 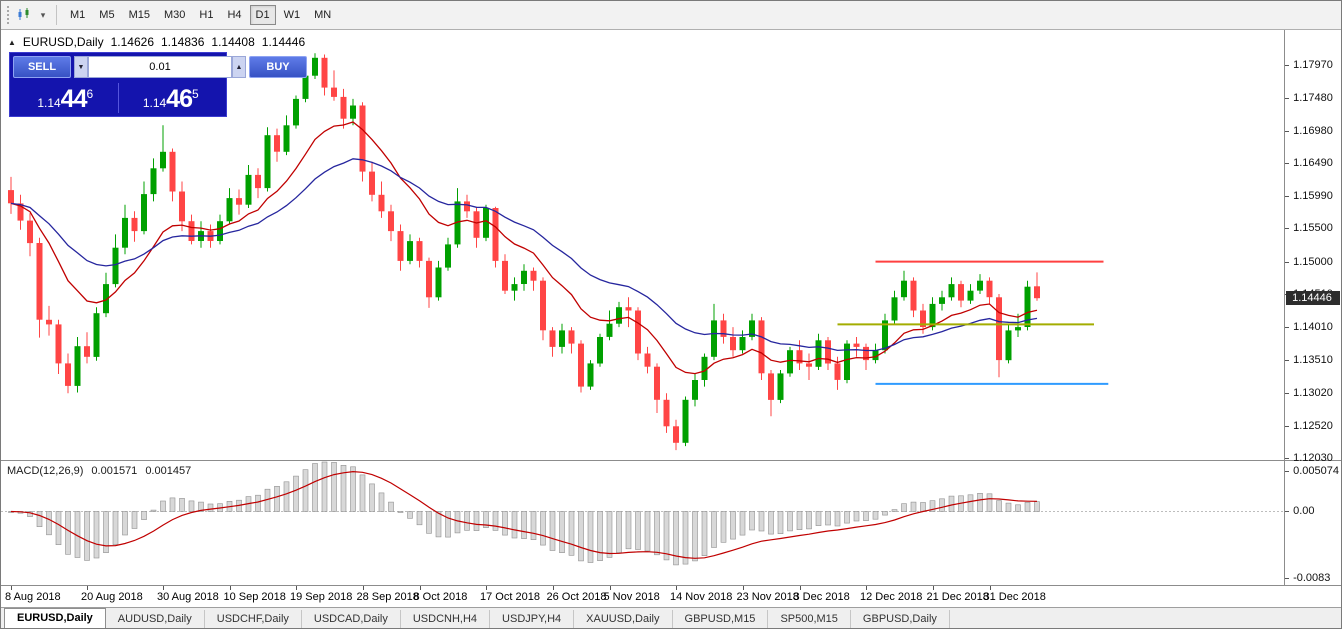 I want to click on timeframe-toolbar: ▾ M1 M5 M15 M30 H1 H4 D1 W1 MN, so click(x=671, y=15).